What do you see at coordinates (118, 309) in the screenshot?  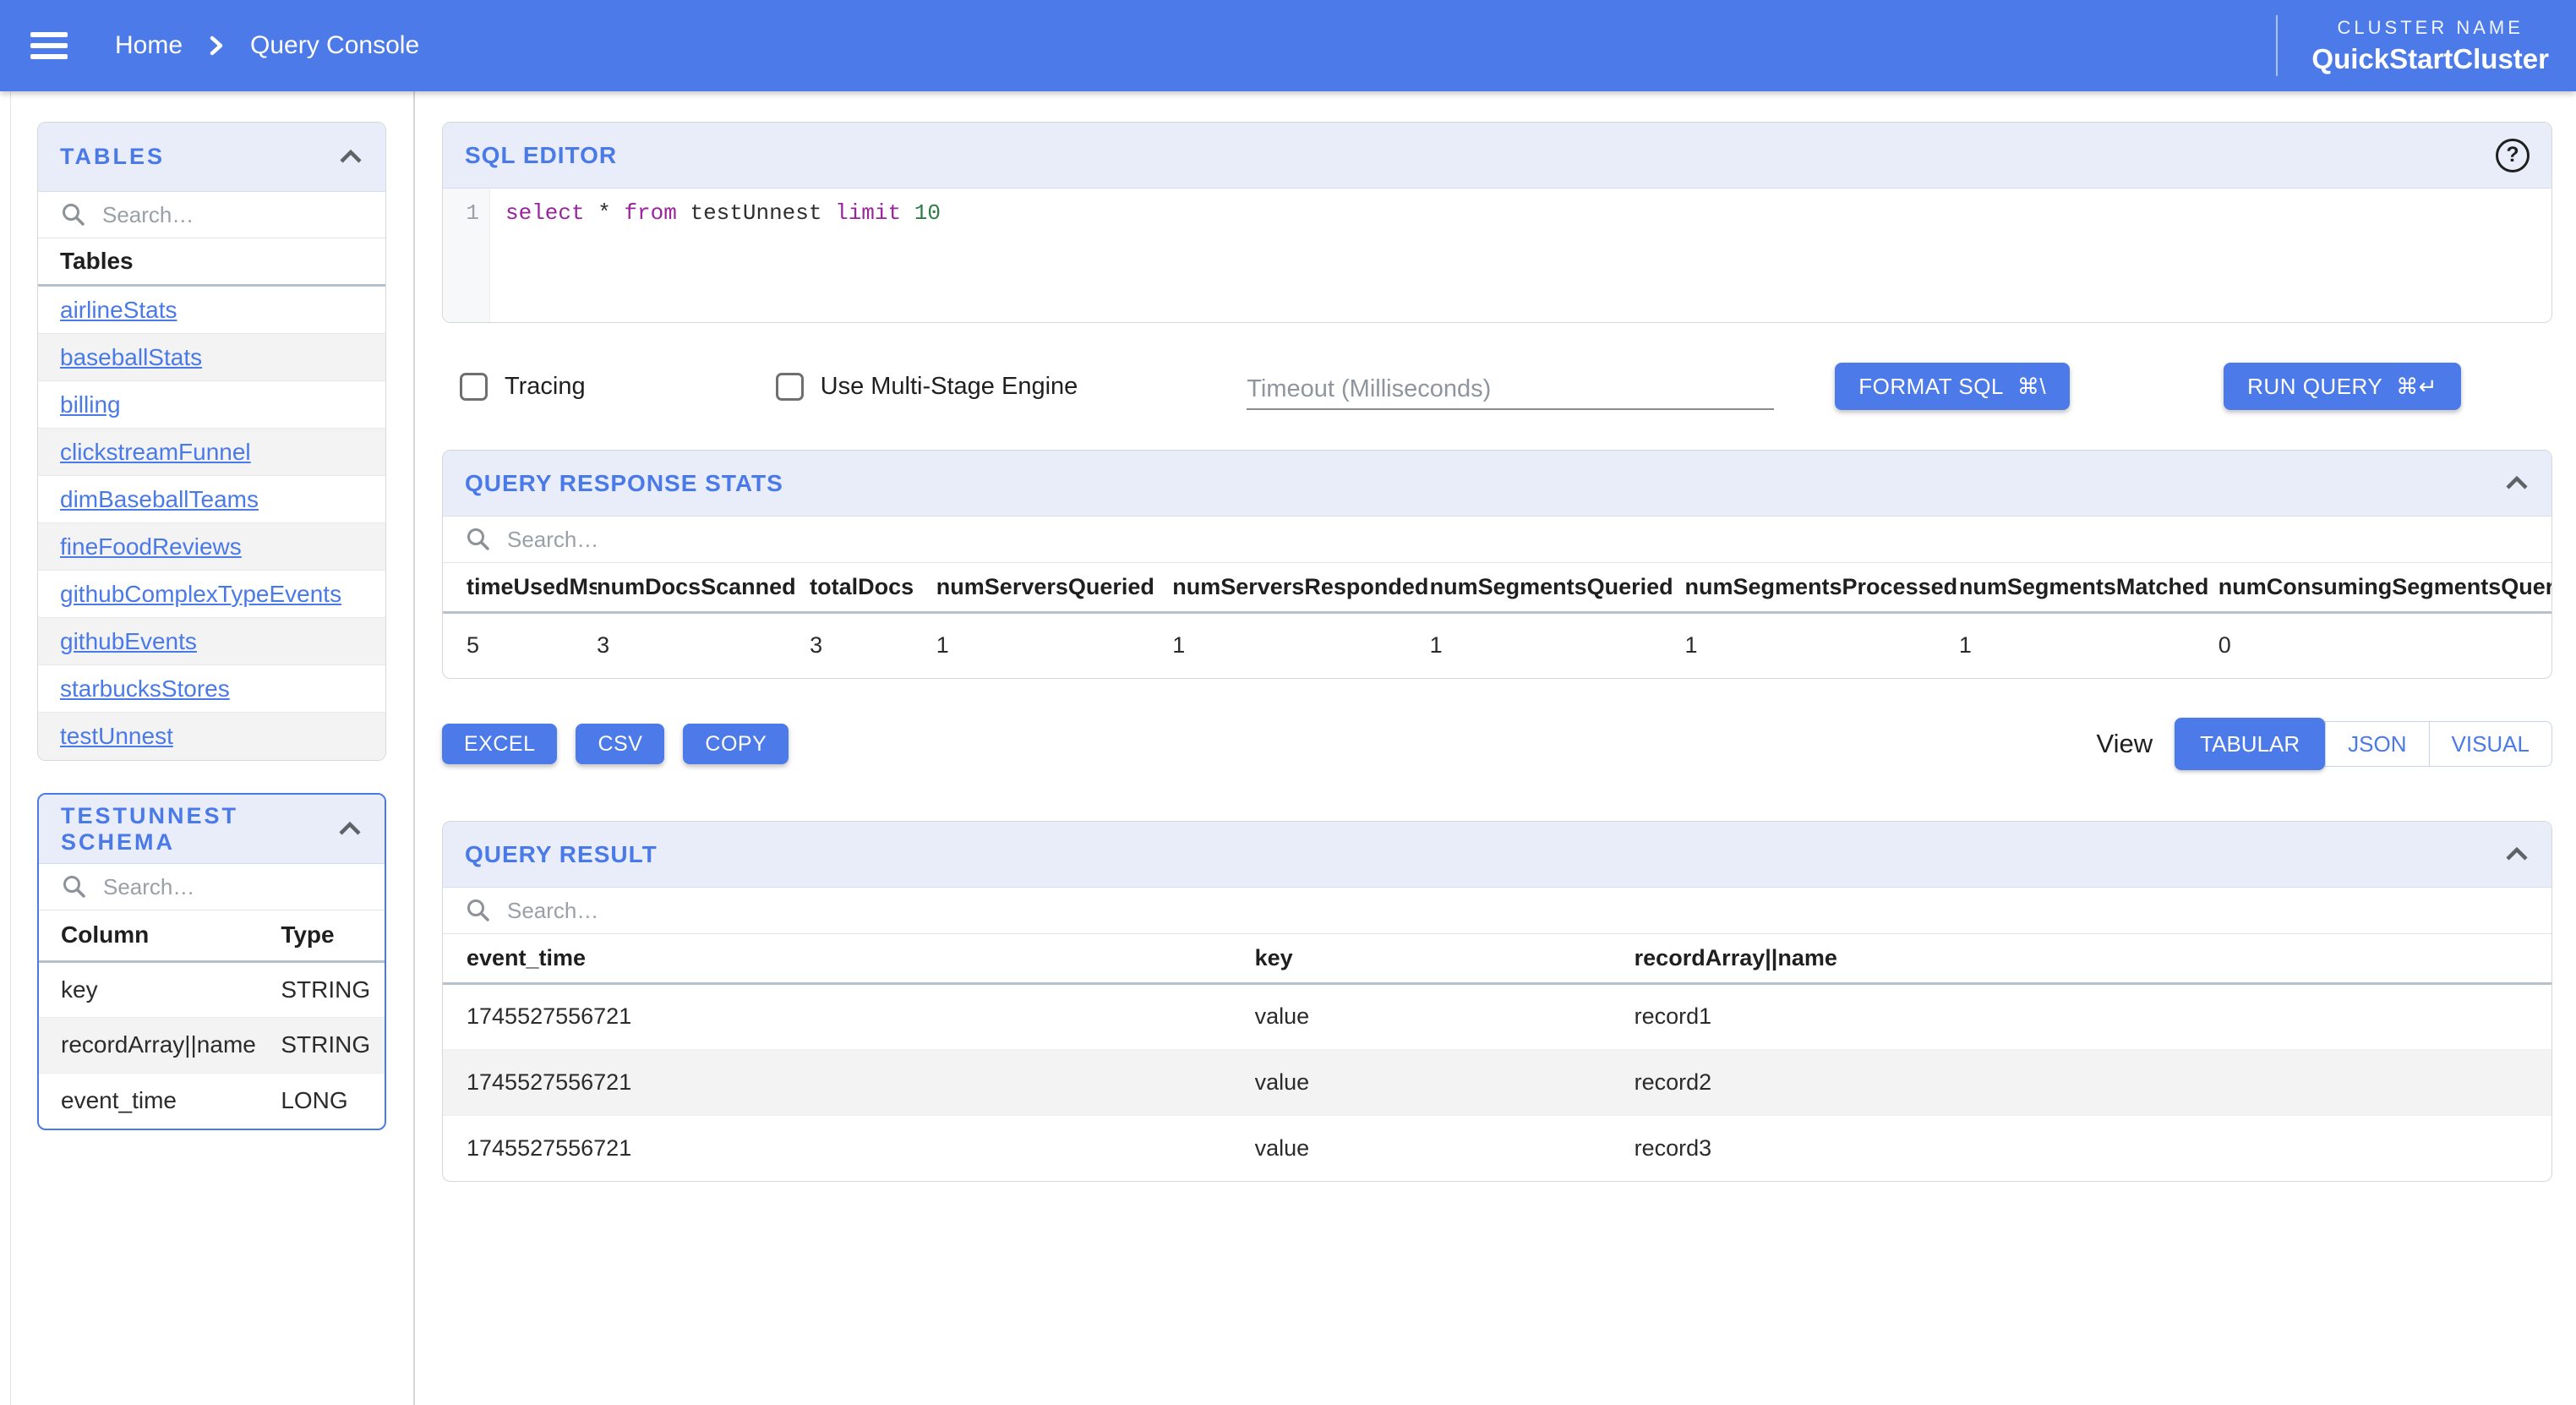 I see `table-link: airlineStats` at bounding box center [118, 309].